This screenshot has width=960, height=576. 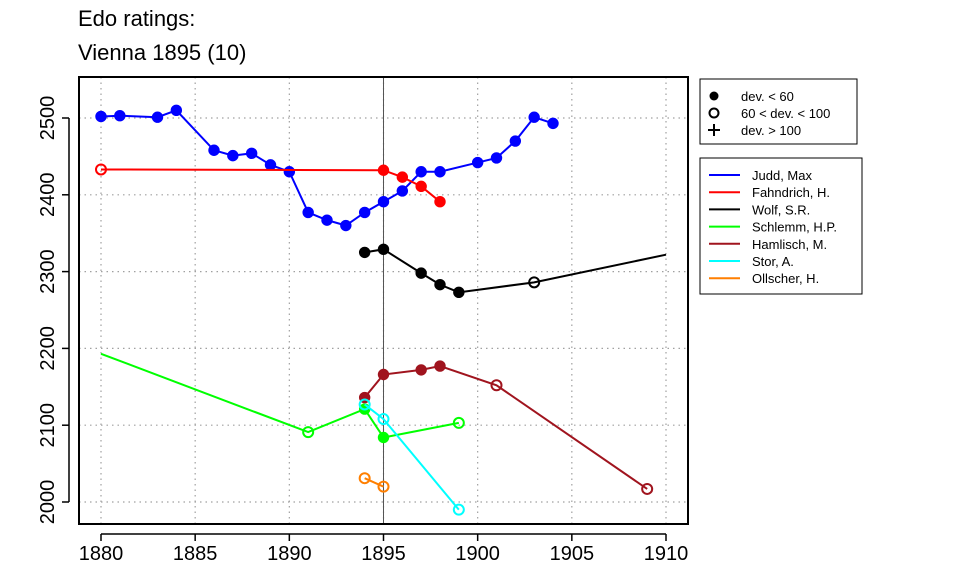 What do you see at coordinates (48, 271) in the screenshot?
I see `y-tick-label: 2300` at bounding box center [48, 271].